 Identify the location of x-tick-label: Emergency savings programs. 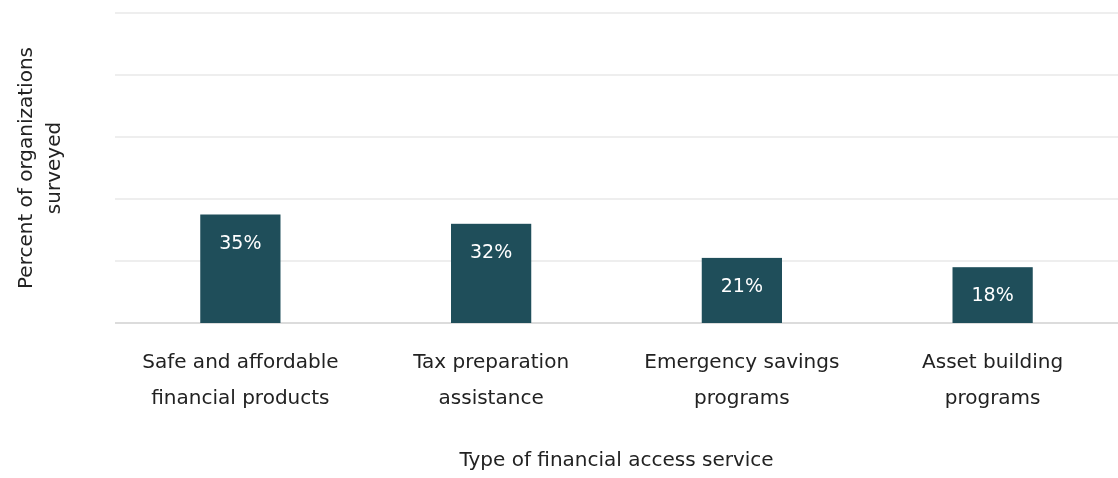
(742, 379).